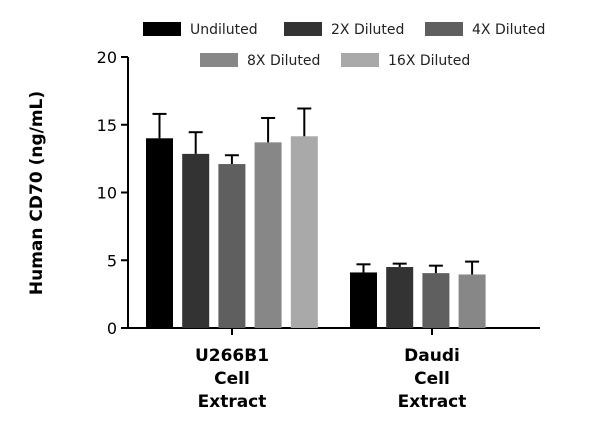 The height and width of the screenshot is (445, 600). What do you see at coordinates (107, 125) in the screenshot?
I see `y-tick-label: 15` at bounding box center [107, 125].